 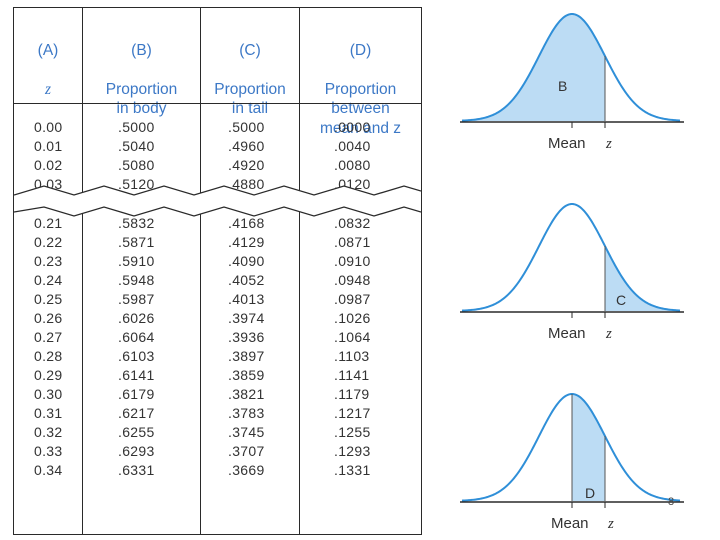 I want to click on table-cell: .4013, so click(x=246, y=299).